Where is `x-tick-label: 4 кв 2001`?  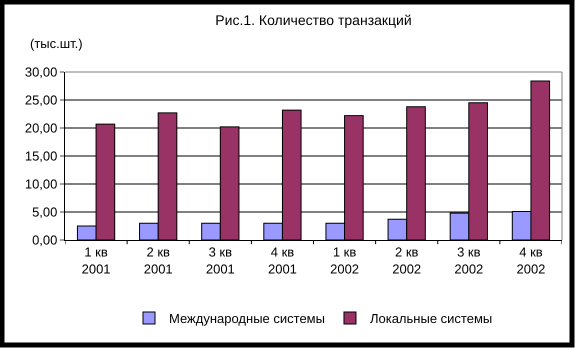 x-tick-label: 4 кв 2001 is located at coordinates (282, 260).